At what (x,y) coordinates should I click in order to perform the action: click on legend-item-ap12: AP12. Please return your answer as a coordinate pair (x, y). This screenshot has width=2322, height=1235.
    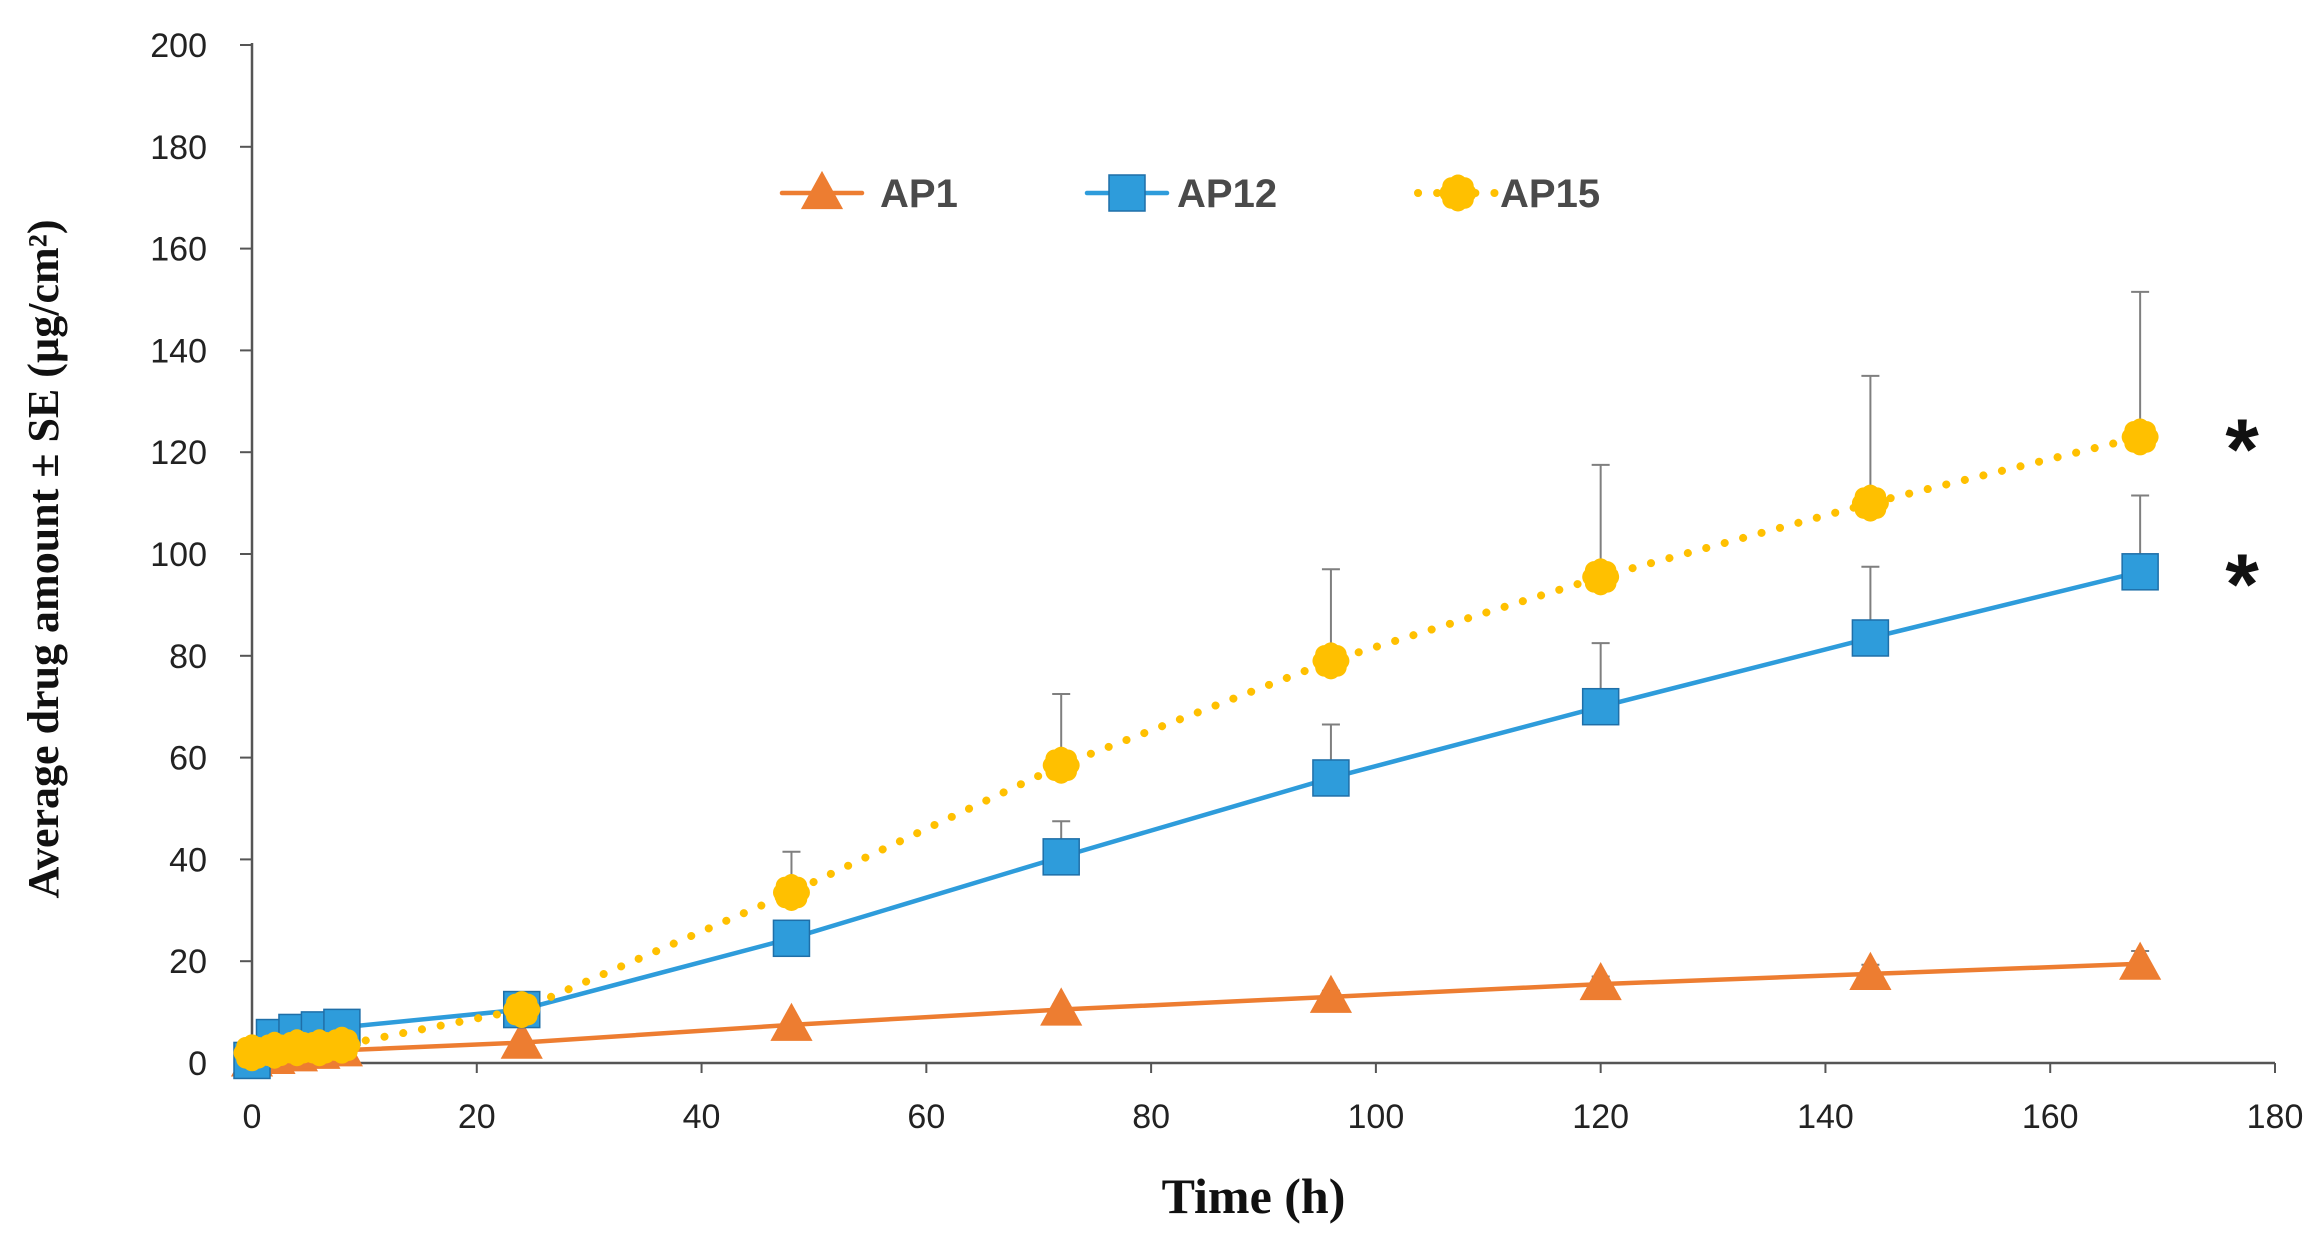
    Looking at the image, I should click on (1180, 194).